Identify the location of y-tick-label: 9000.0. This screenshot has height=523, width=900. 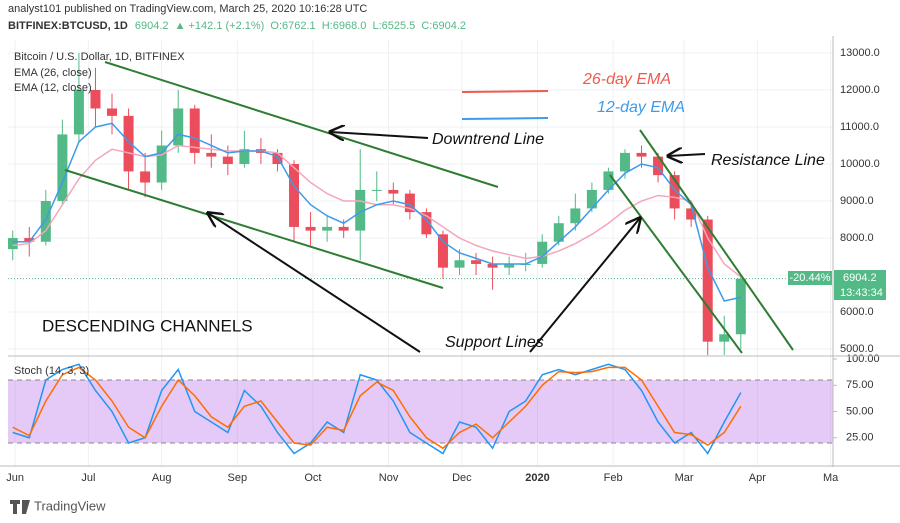
(857, 201).